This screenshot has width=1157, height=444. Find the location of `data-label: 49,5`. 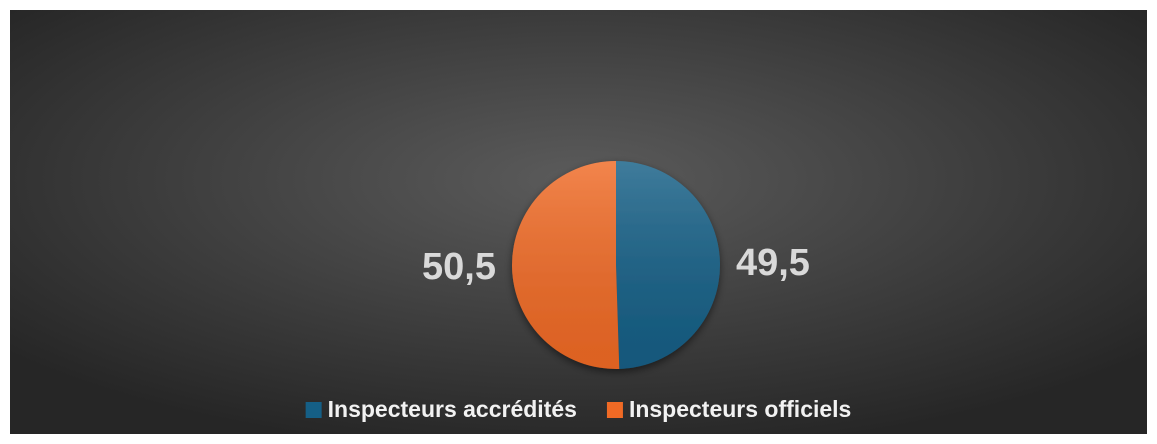

data-label: 49,5 is located at coordinates (773, 263).